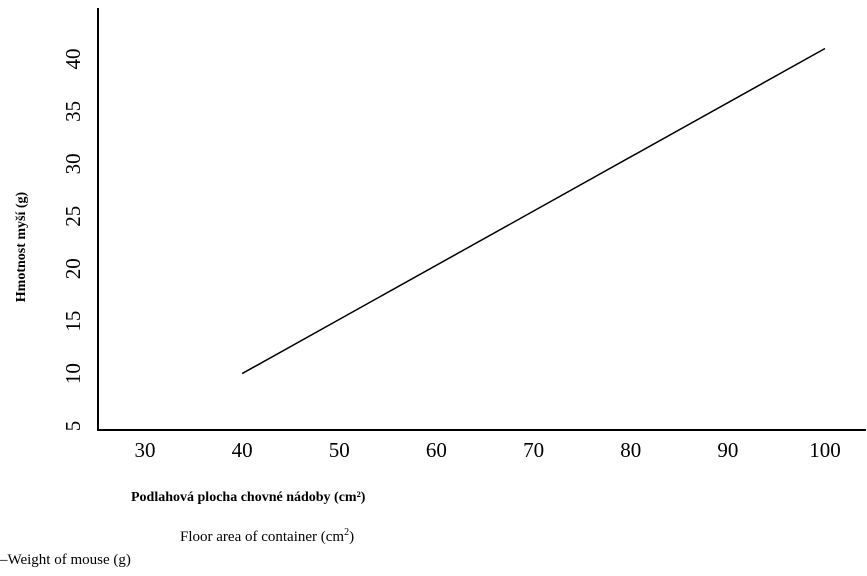  What do you see at coordinates (73, 373) in the screenshot?
I see `y-tick-label: 10` at bounding box center [73, 373].